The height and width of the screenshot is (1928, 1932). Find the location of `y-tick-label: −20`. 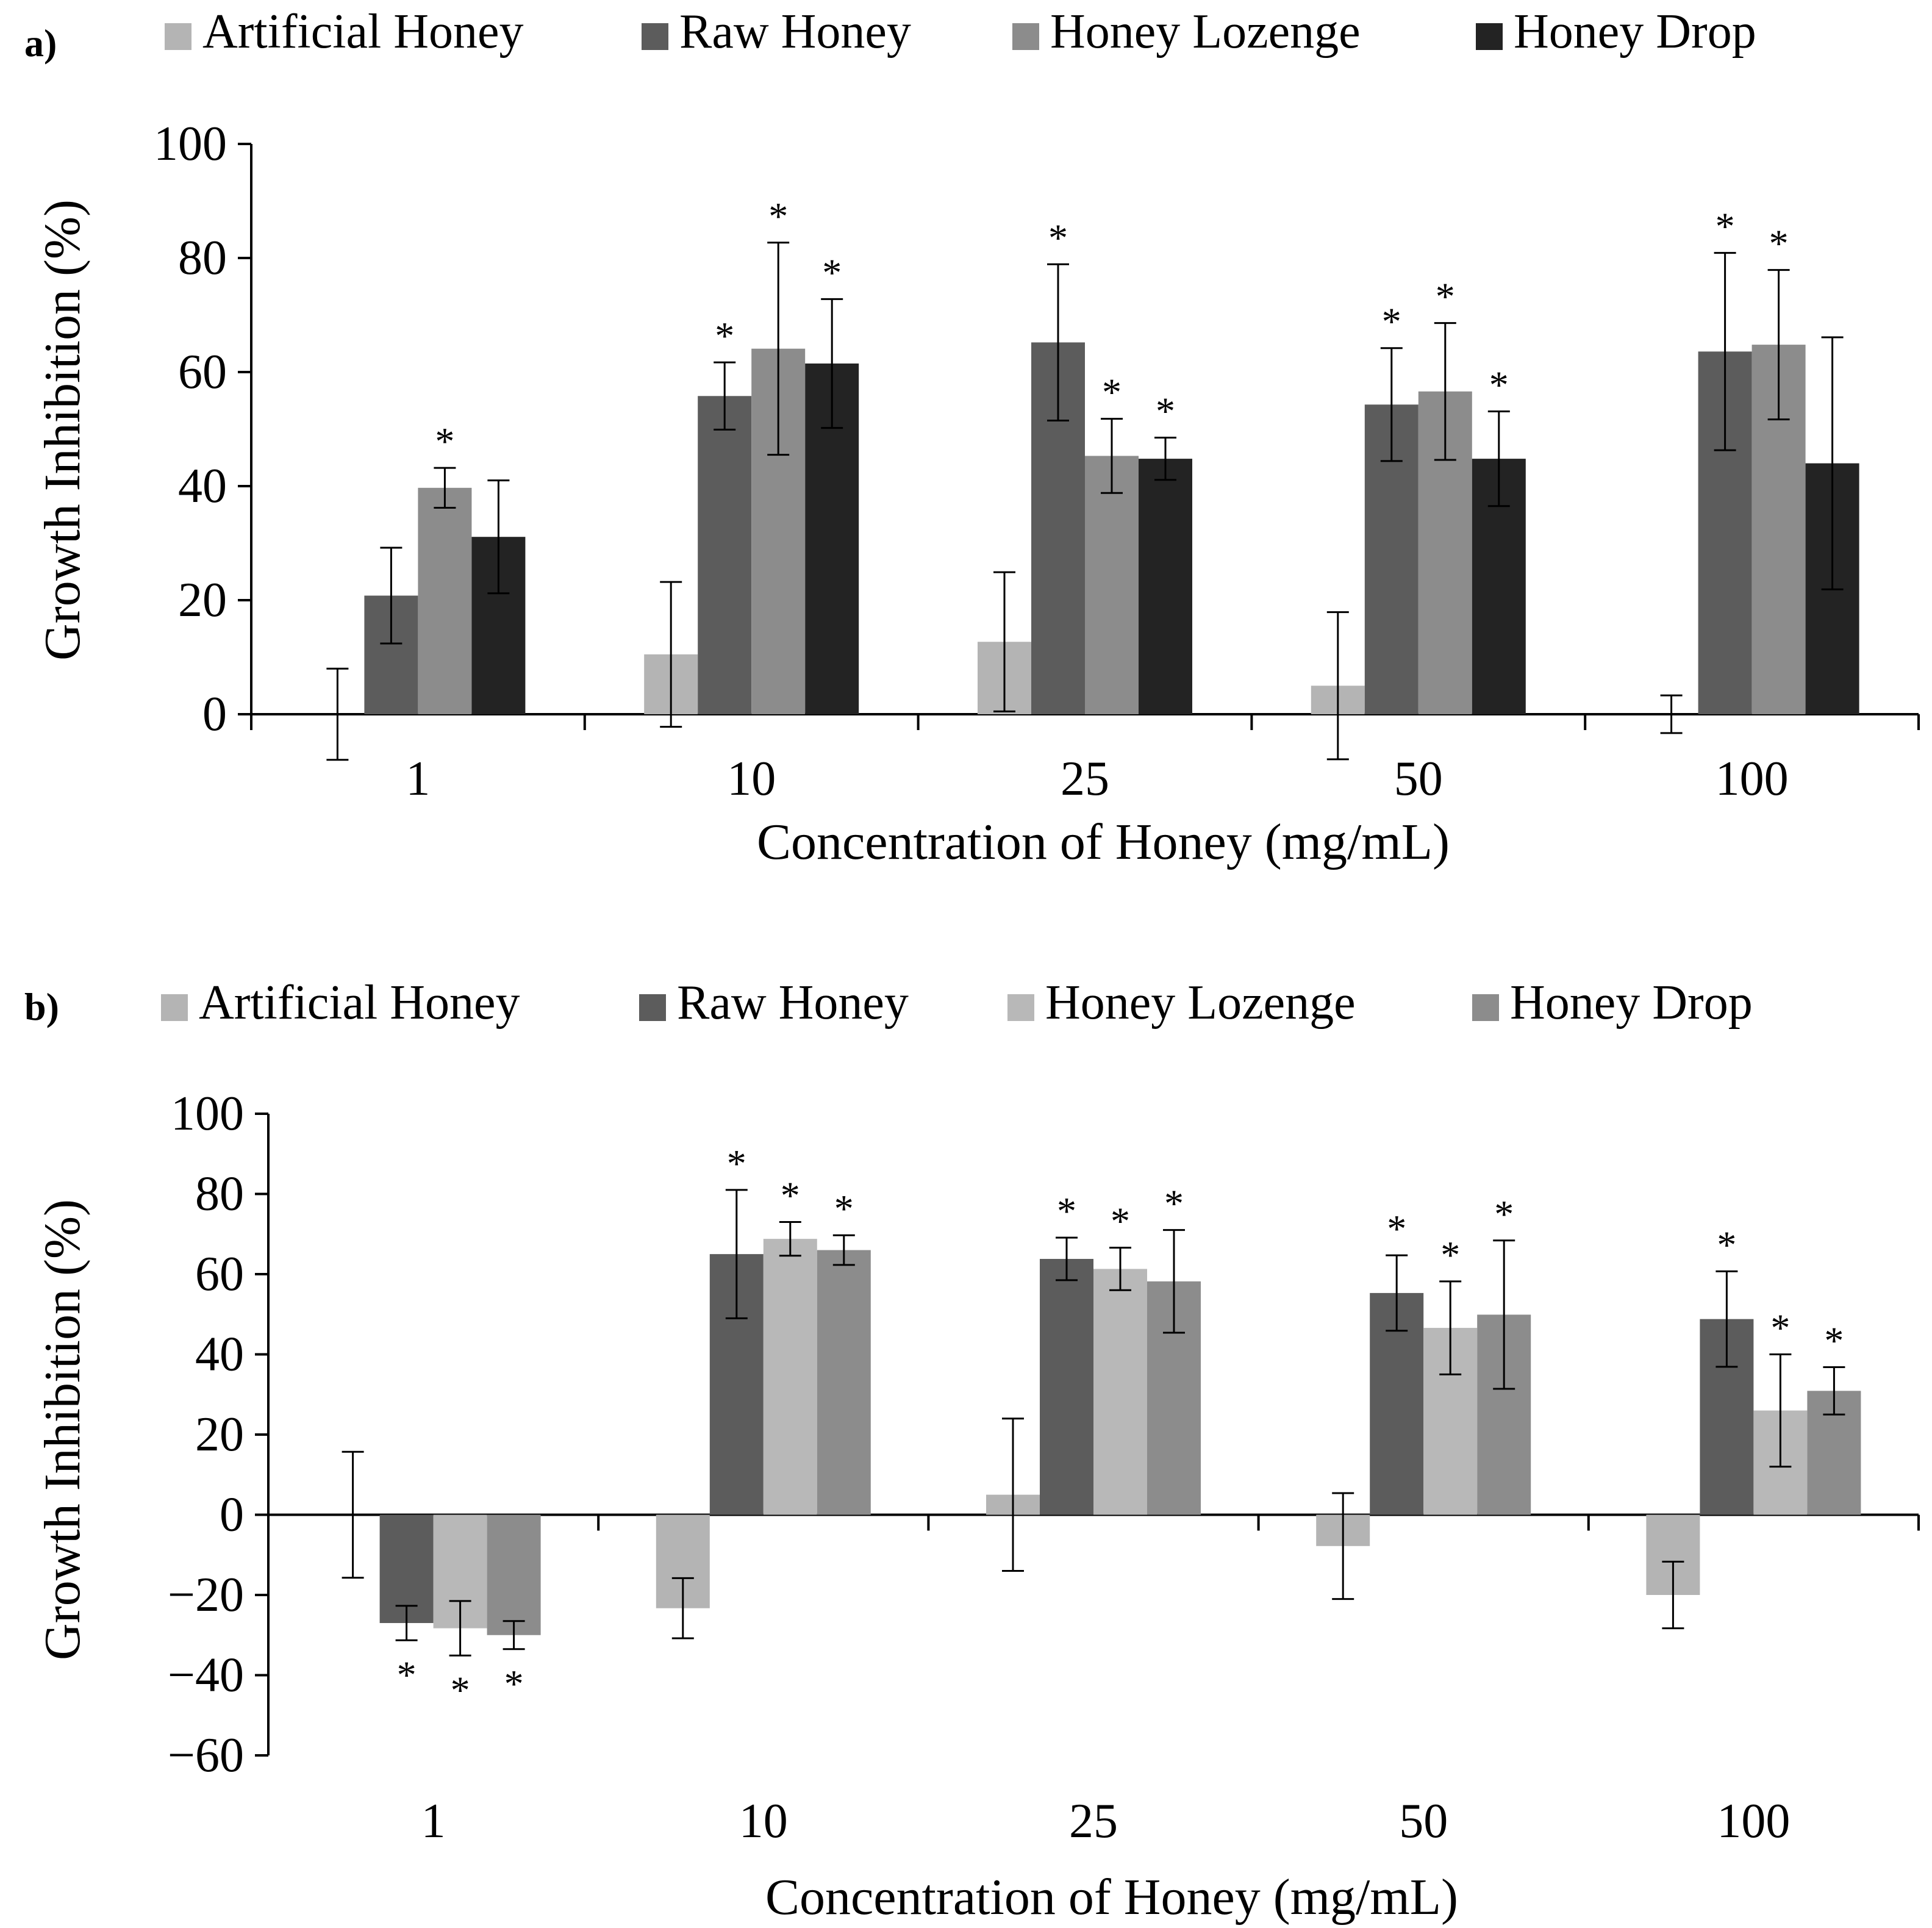

y-tick-label: −20 is located at coordinates (206, 1595).